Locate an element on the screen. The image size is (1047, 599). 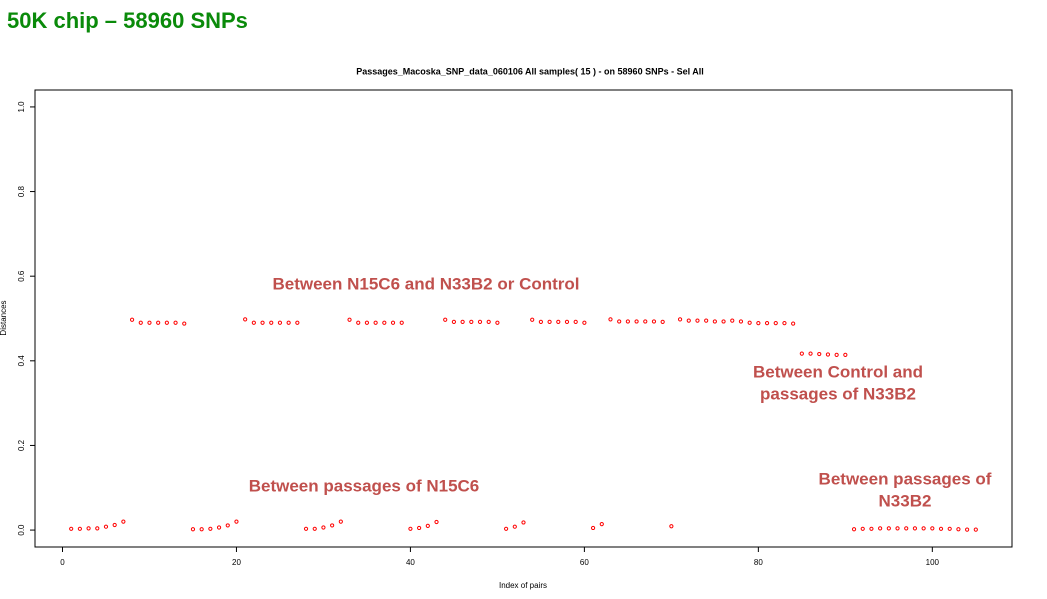
annotation: Between passages of is located at coordinates (905, 478).